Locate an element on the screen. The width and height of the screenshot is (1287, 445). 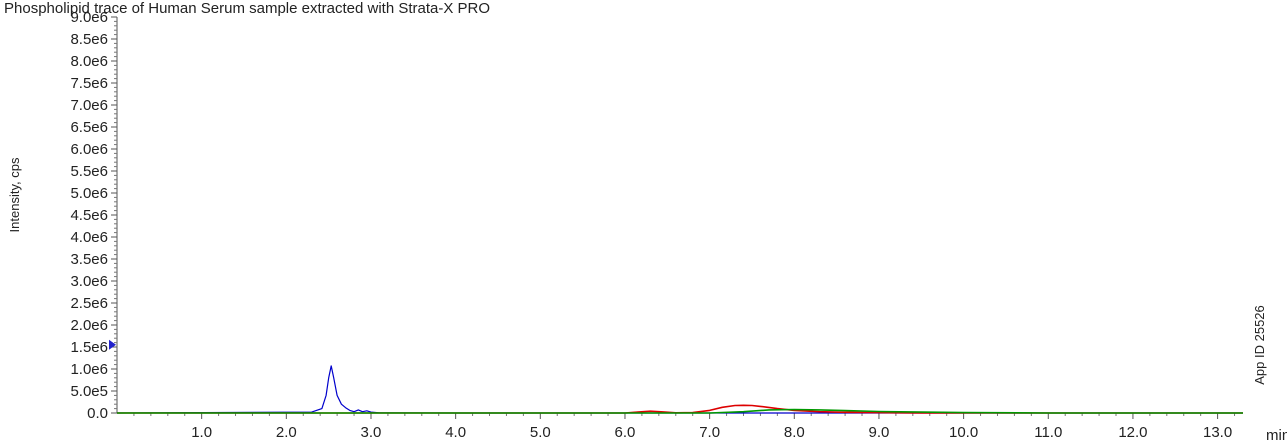
y-tick-label: 2.0e6 is located at coordinates (89, 325).